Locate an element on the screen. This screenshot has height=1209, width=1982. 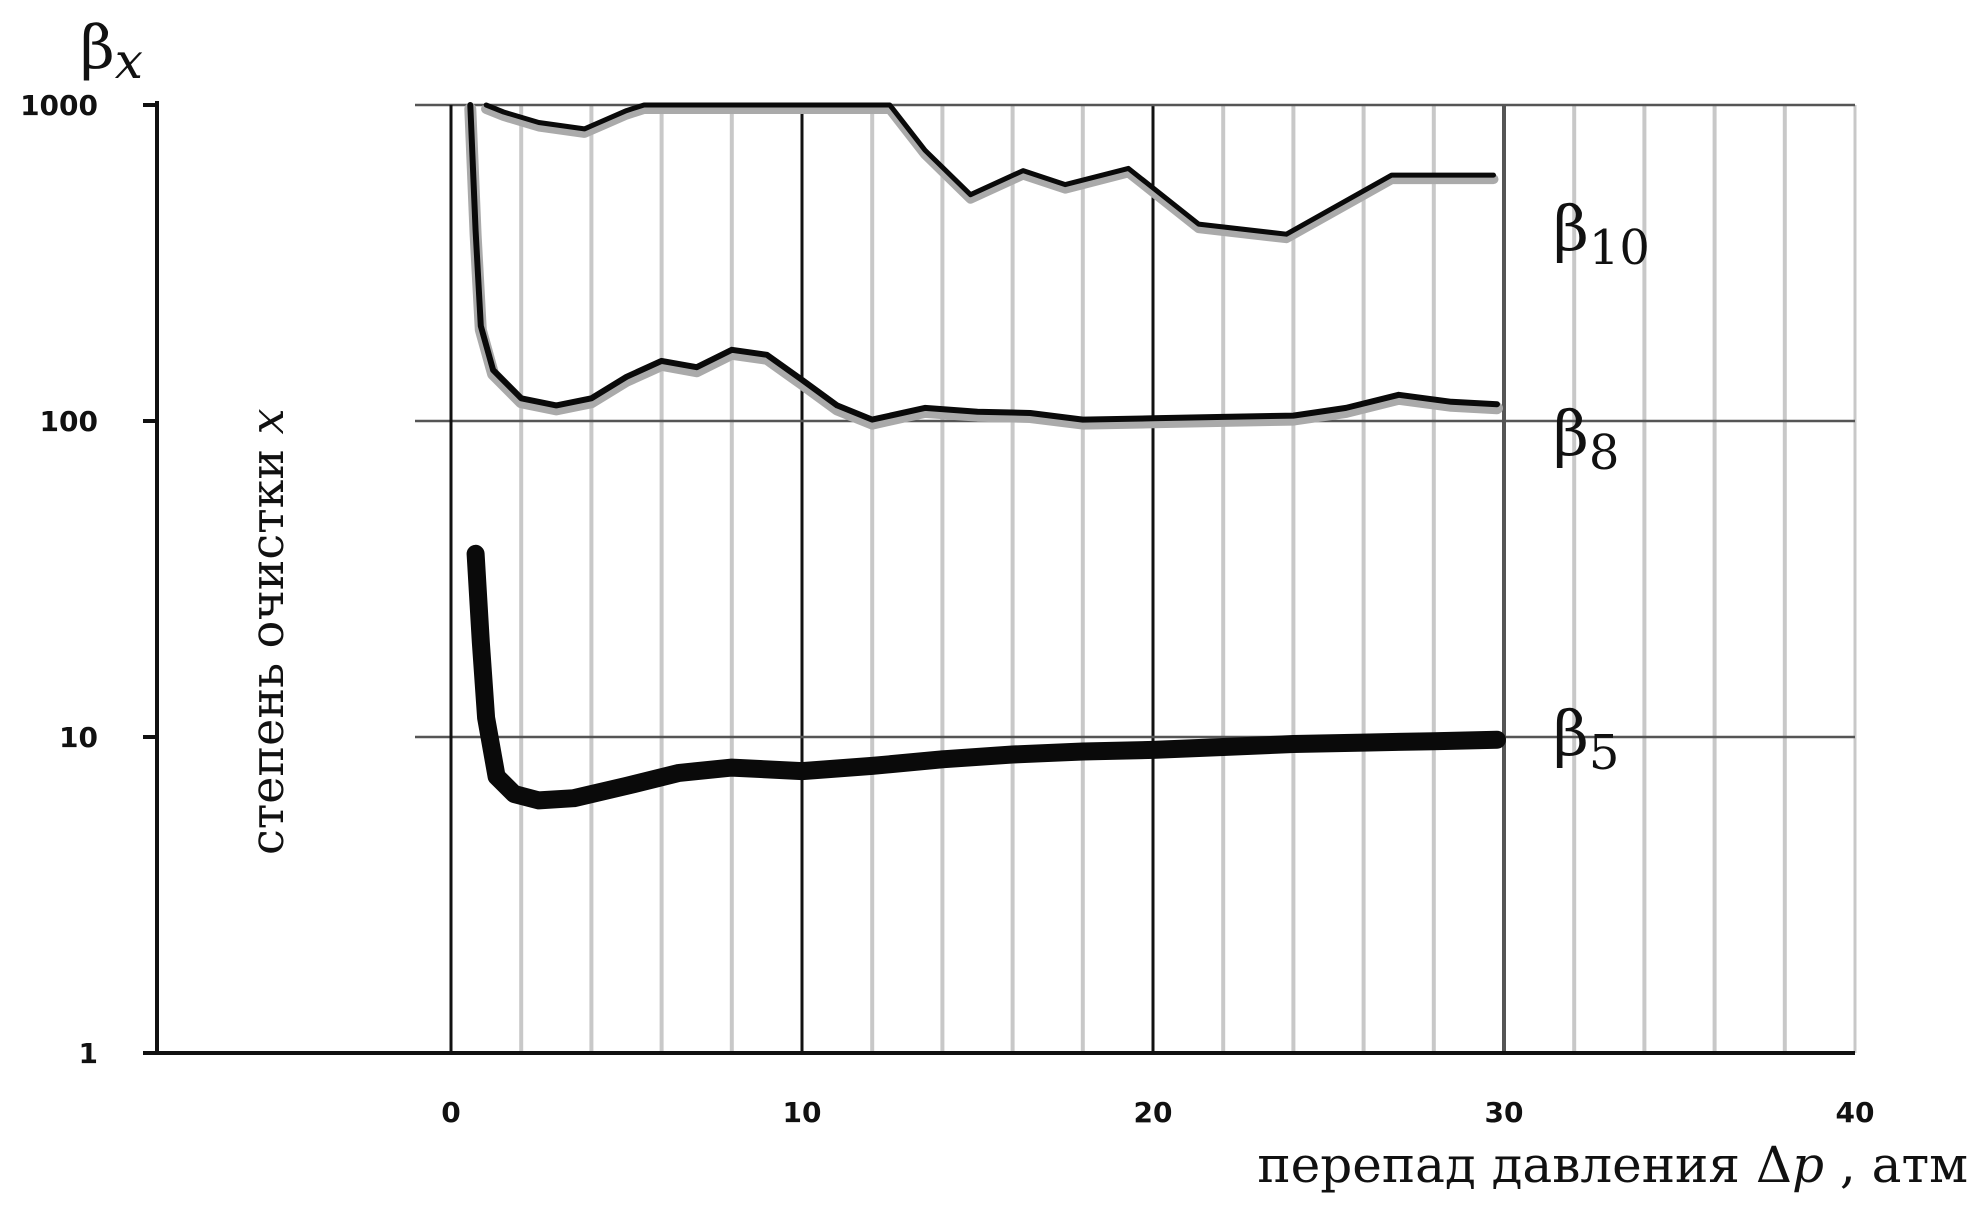
x-tick-label: 40 is located at coordinates (1855, 1112).